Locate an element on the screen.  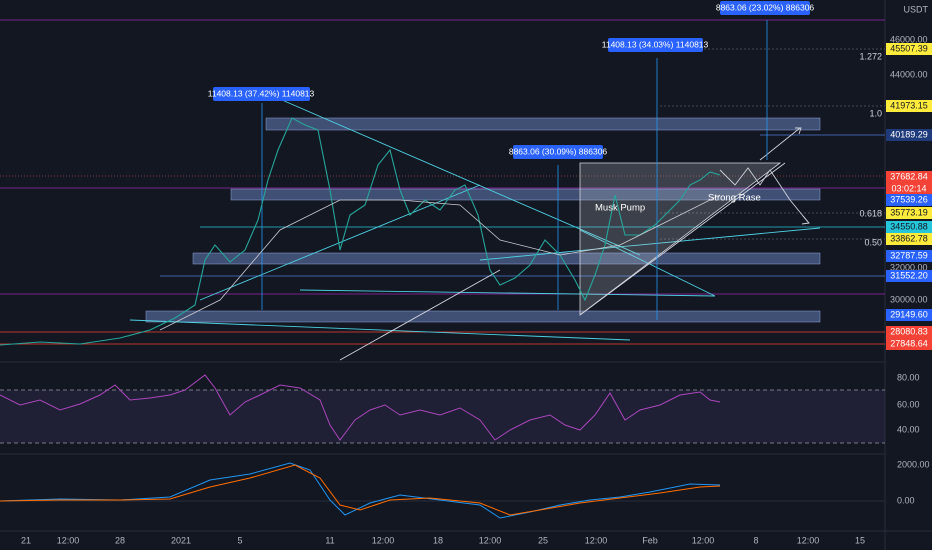
time-tick: 21 is located at coordinates (26, 540).